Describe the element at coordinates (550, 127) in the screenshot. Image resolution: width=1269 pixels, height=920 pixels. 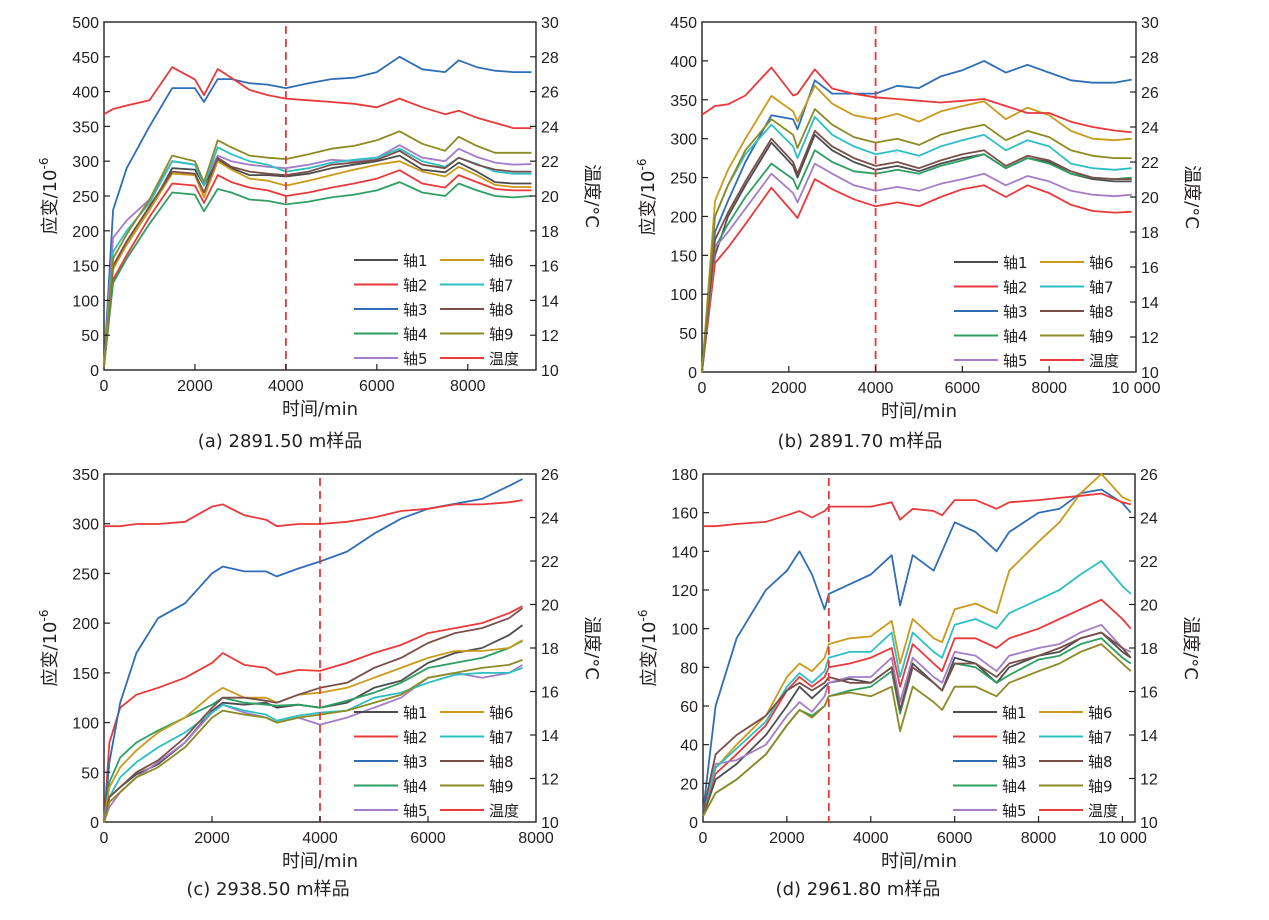
I see `y2-tick-label: 24` at that location.